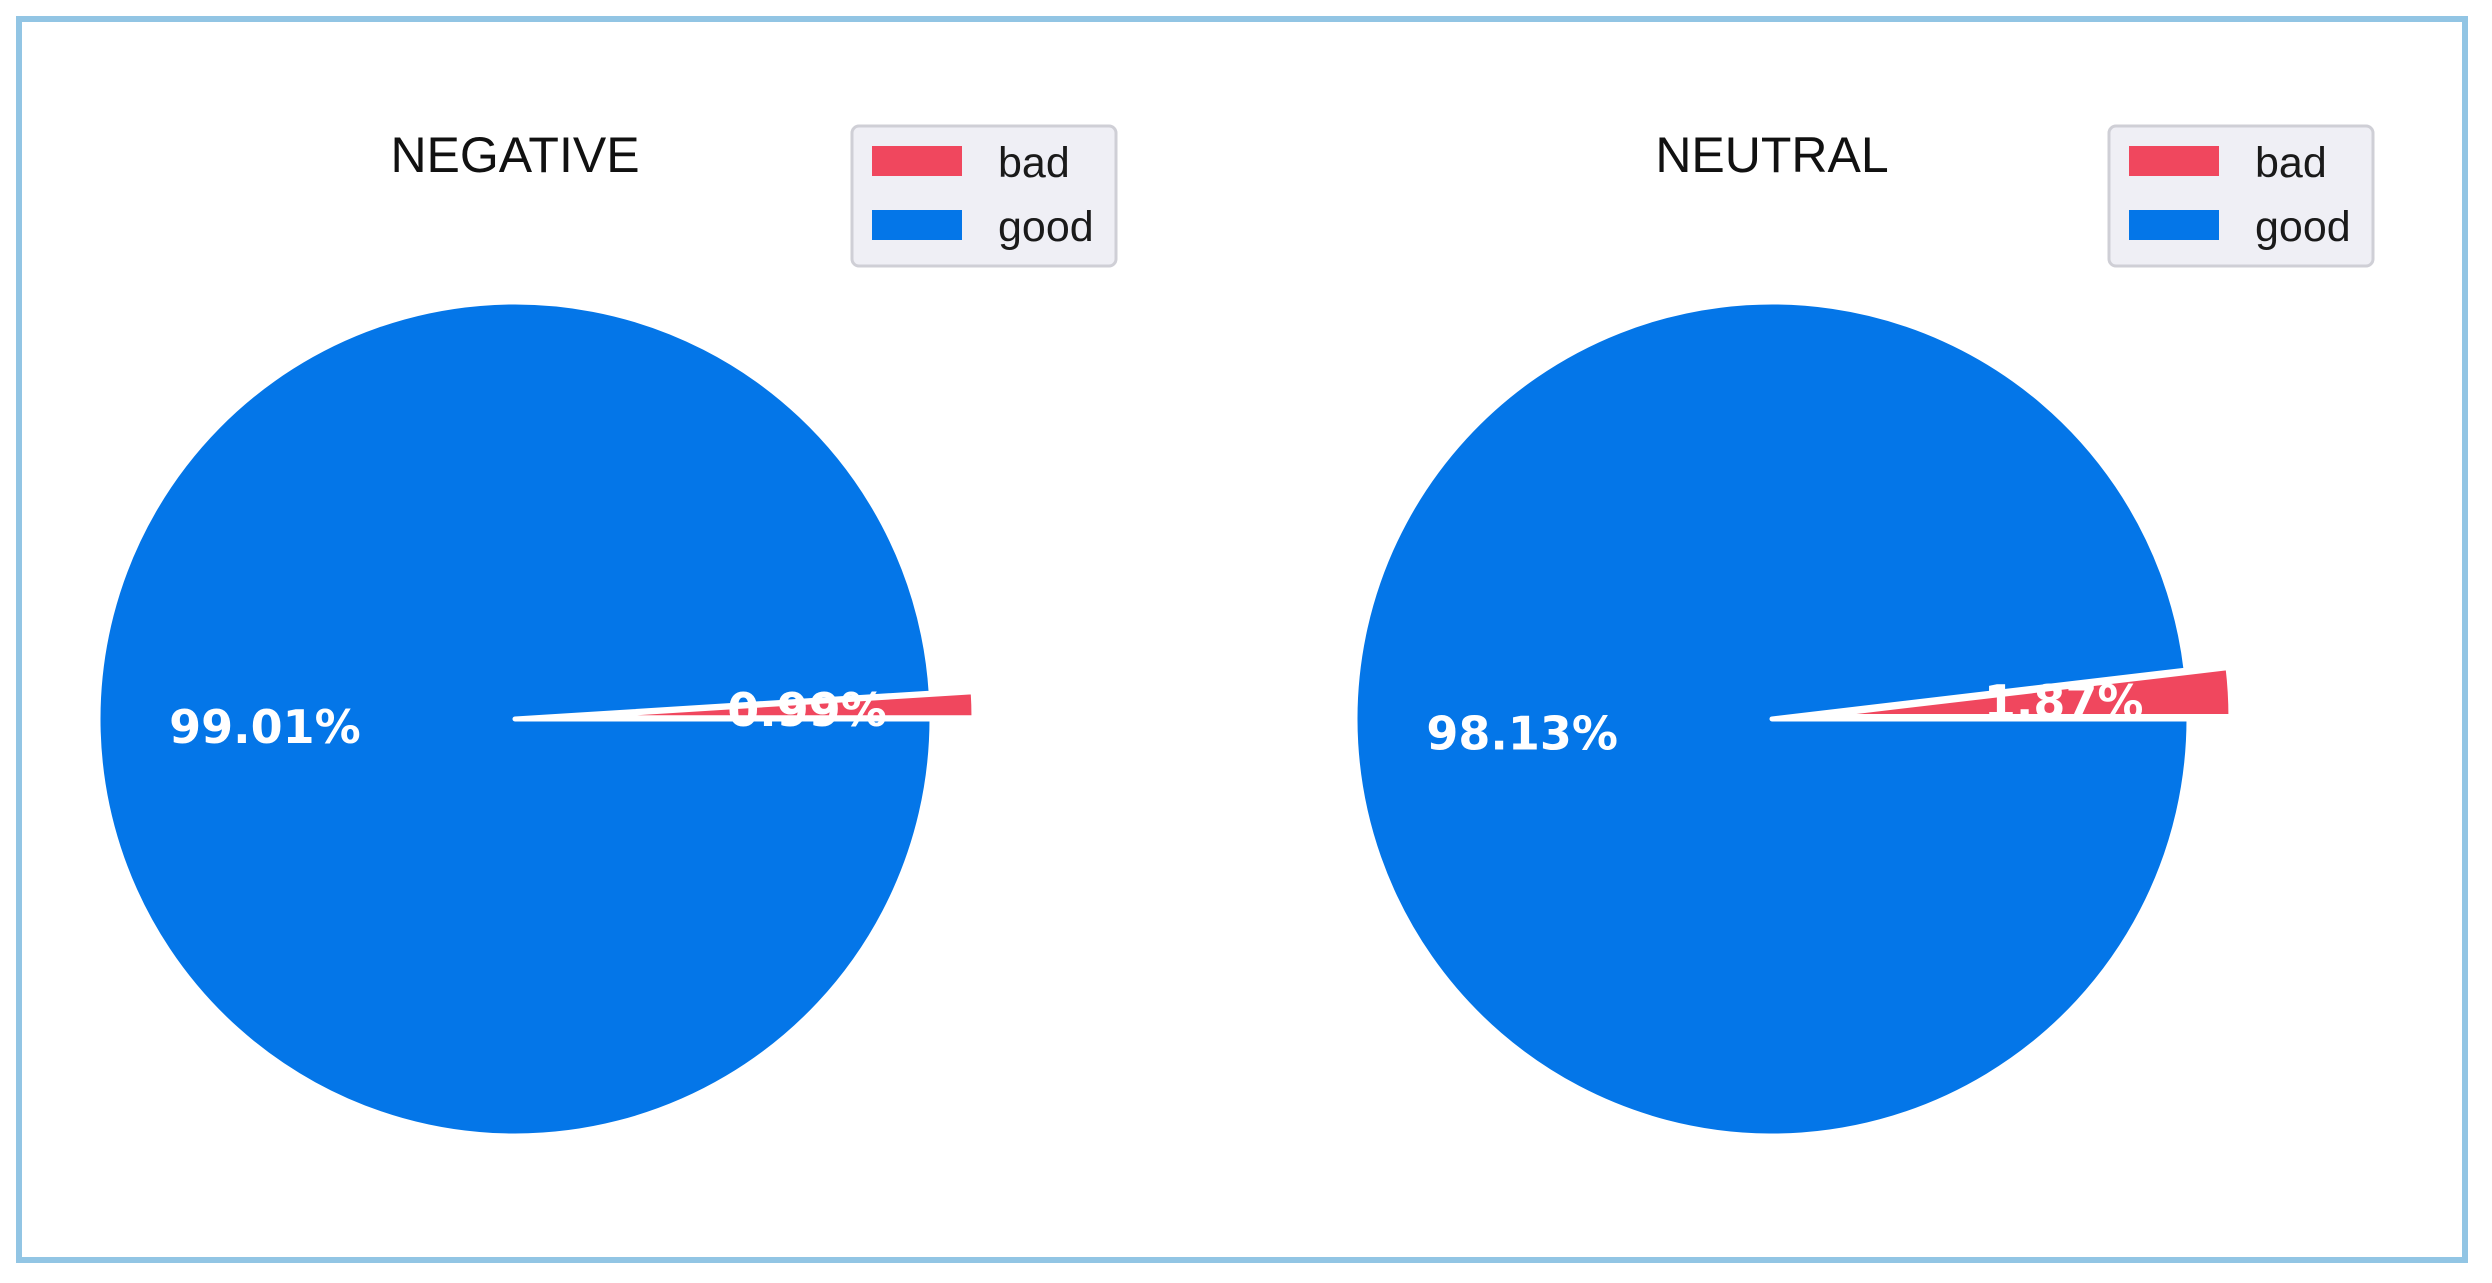  I want to click on pie-labels: 1.87% 98.13%, so click(1784, 718).